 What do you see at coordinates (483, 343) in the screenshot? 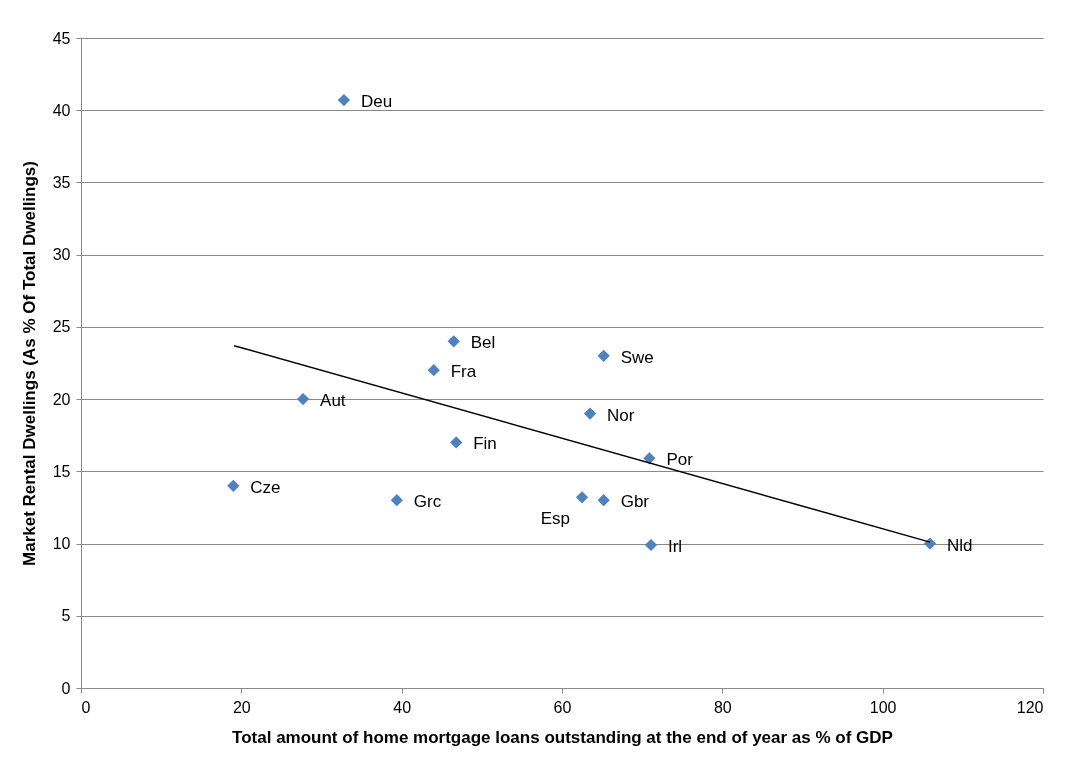
I see `annotation: Bel` at bounding box center [483, 343].